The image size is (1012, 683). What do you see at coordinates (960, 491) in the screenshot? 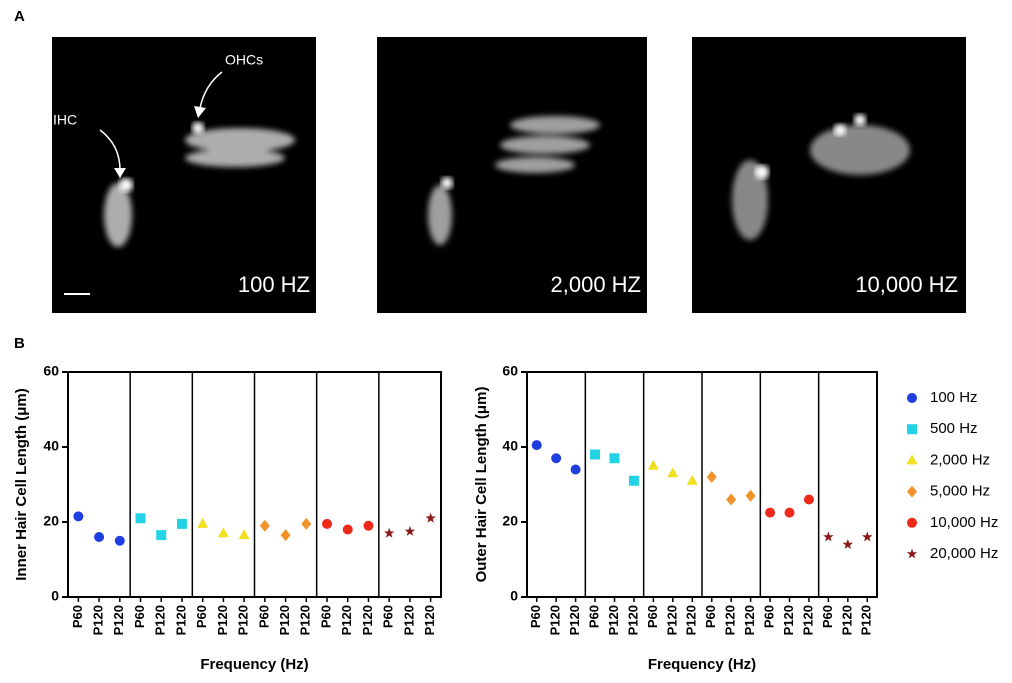
I see `legend-label: 5,000 Hz` at bounding box center [960, 491].